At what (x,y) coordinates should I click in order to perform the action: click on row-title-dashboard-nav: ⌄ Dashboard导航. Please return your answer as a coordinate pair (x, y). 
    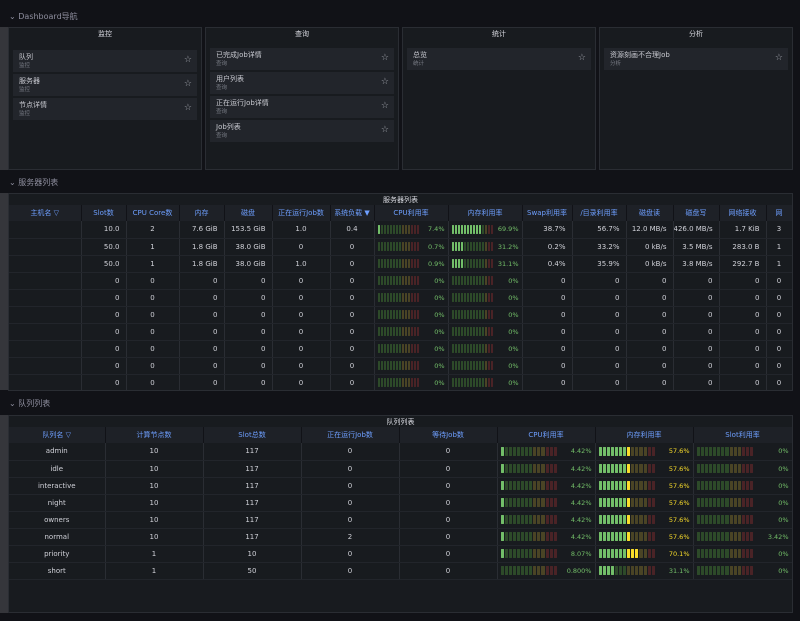
    Looking at the image, I should click on (43, 16).